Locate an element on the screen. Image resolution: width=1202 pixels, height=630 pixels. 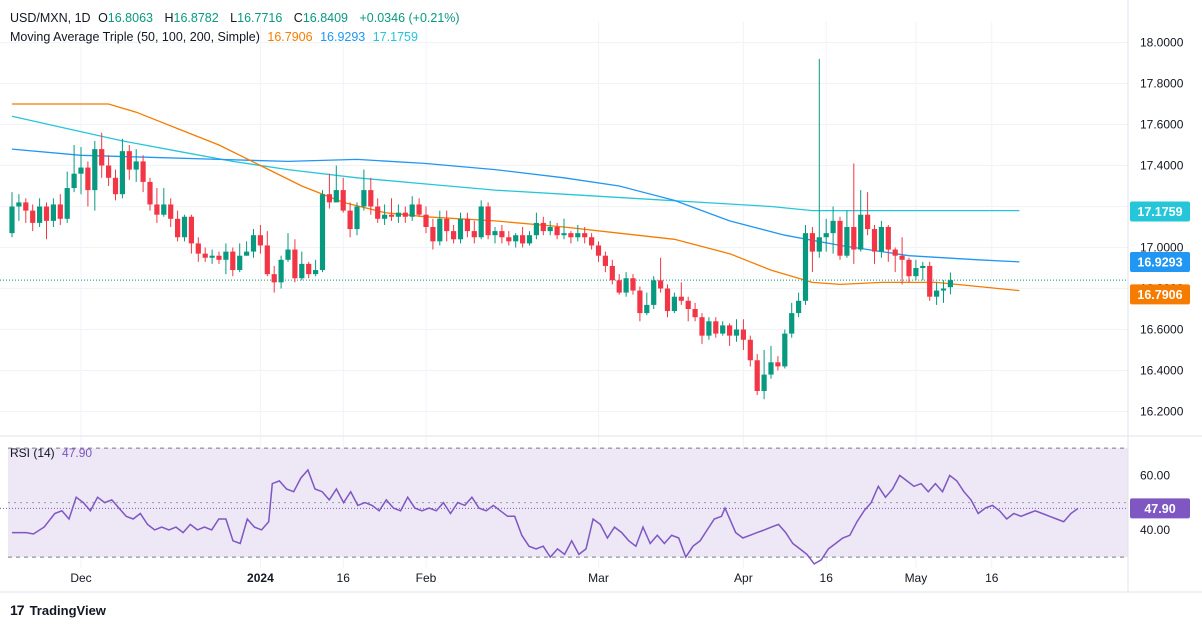
tradingview-logo: 17 TradingView is located at coordinates (58, 610).